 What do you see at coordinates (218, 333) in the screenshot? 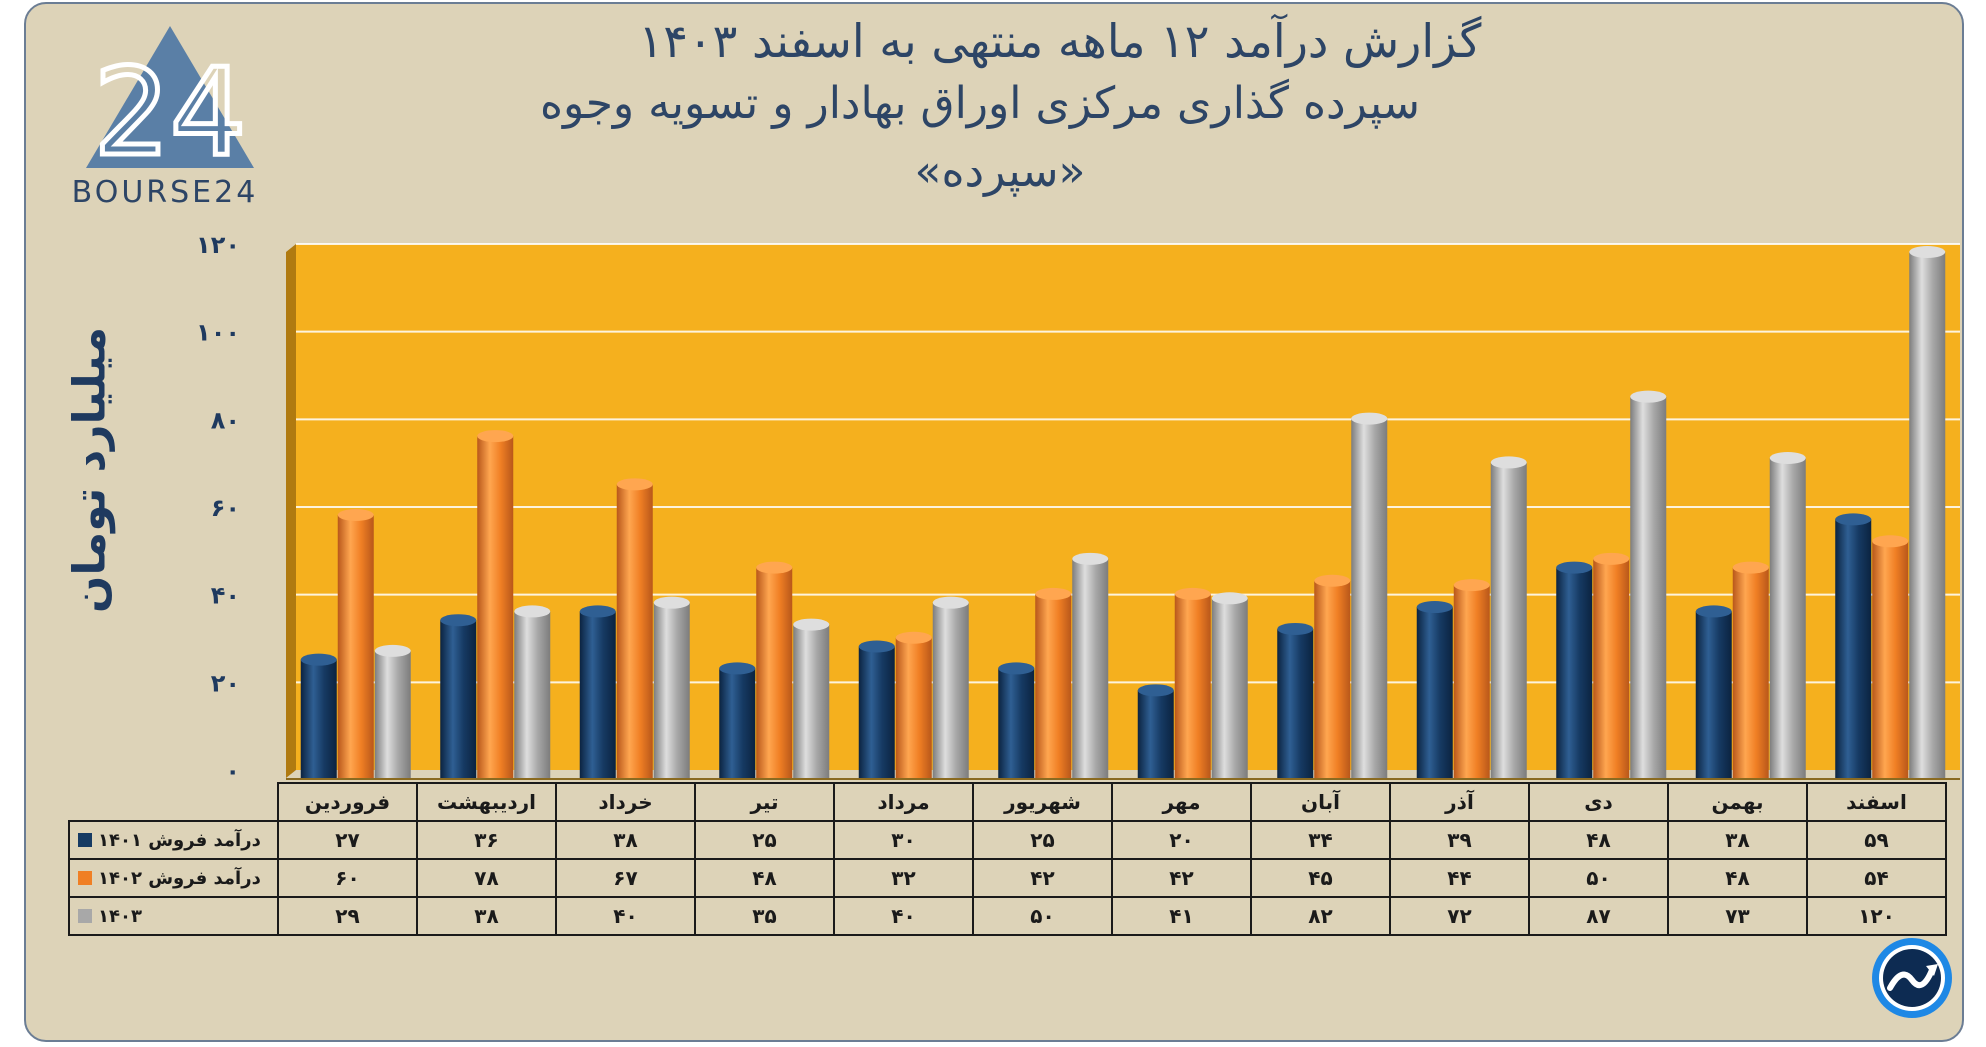
I see `y-tick-label: ۱۰۰` at bounding box center [218, 333].